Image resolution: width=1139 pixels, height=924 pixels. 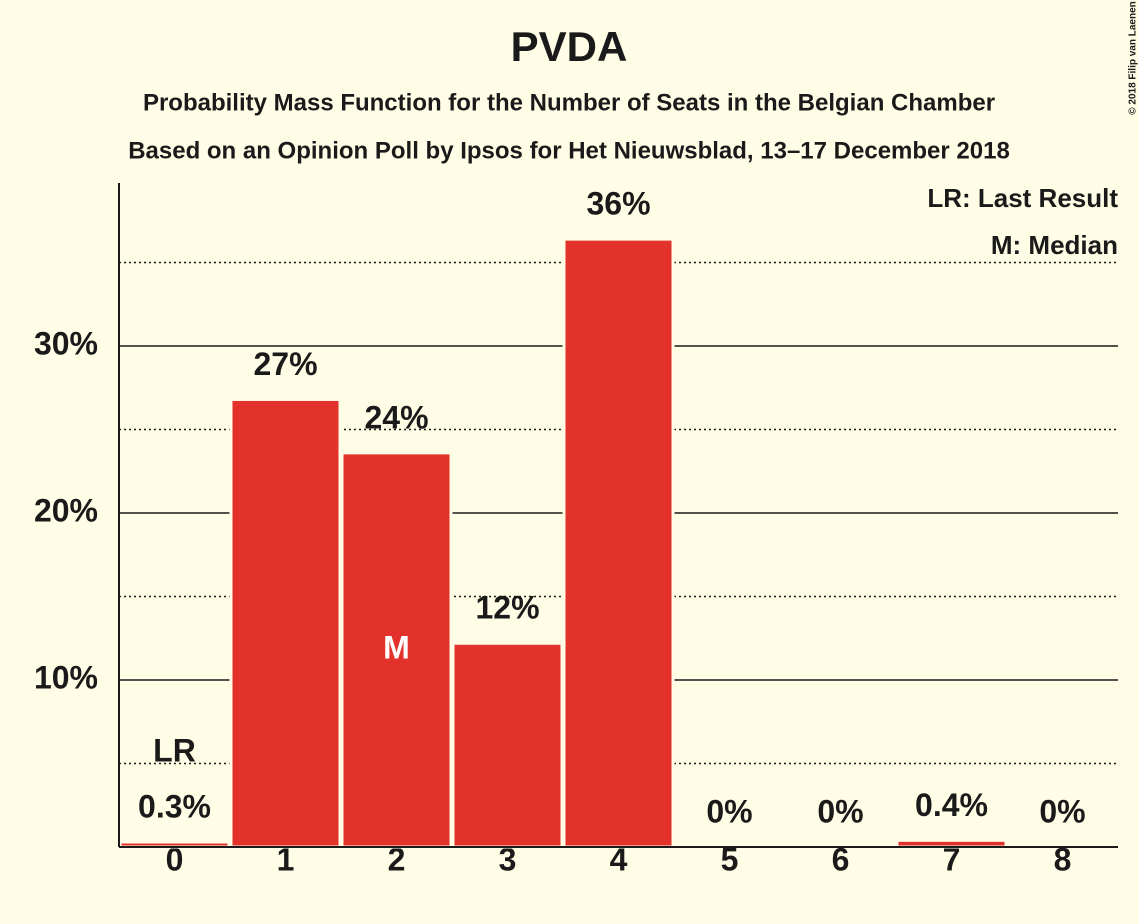 What do you see at coordinates (569, 46) in the screenshot?
I see `chart-title: PVDA` at bounding box center [569, 46].